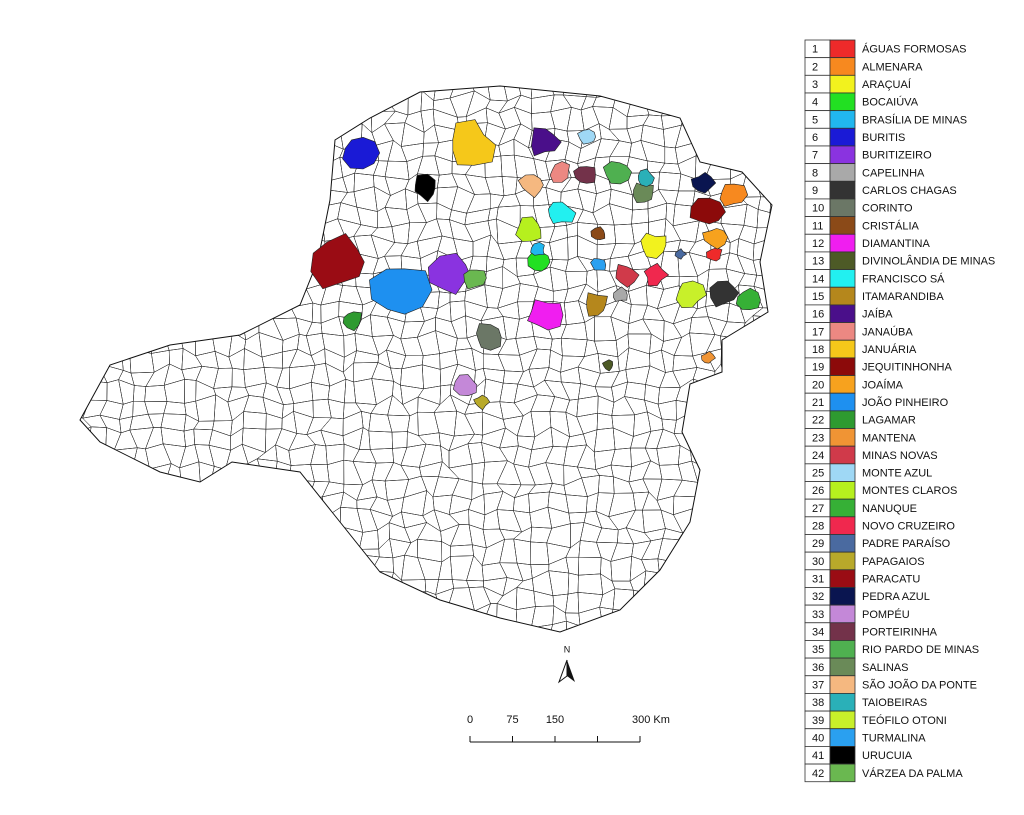  I want to click on legend-label: PORTEIRINHA, so click(900, 633).